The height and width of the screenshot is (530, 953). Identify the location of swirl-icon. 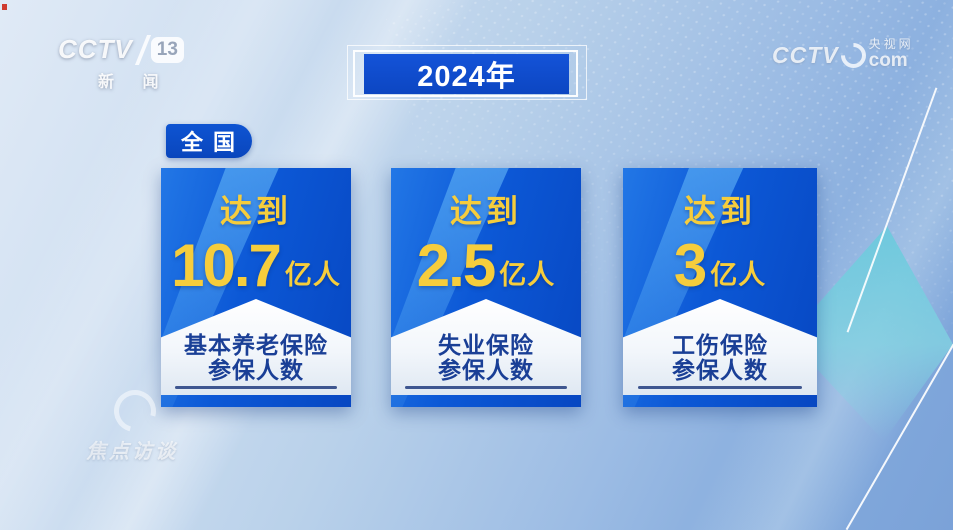
(135, 411).